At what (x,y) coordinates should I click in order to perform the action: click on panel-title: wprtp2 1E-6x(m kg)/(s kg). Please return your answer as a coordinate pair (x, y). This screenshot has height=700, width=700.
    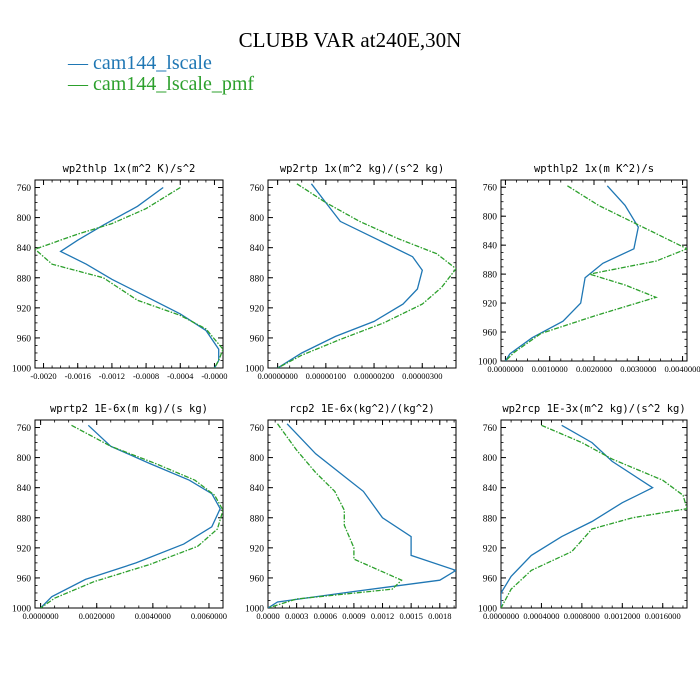
    Looking at the image, I should click on (129, 409).